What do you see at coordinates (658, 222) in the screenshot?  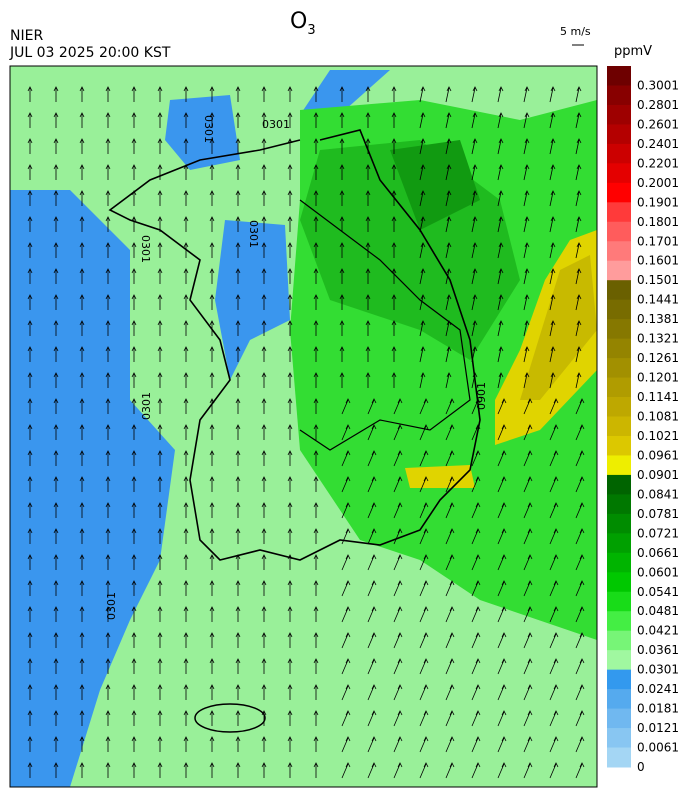 I see `colorbar-label: 0.1801` at bounding box center [658, 222].